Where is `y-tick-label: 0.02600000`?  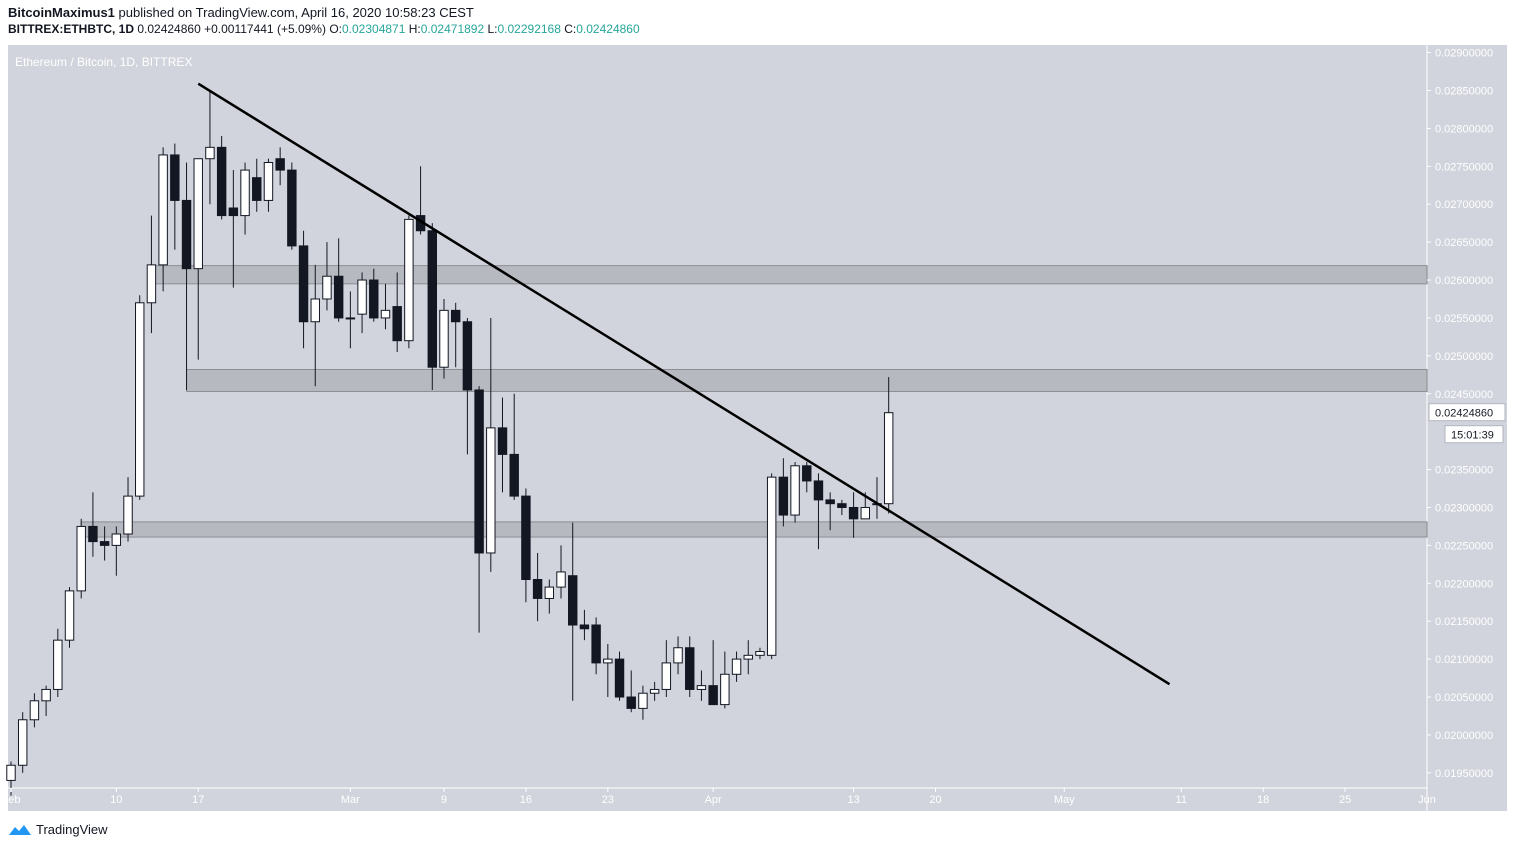
y-tick-label: 0.02600000 is located at coordinates (1464, 281).